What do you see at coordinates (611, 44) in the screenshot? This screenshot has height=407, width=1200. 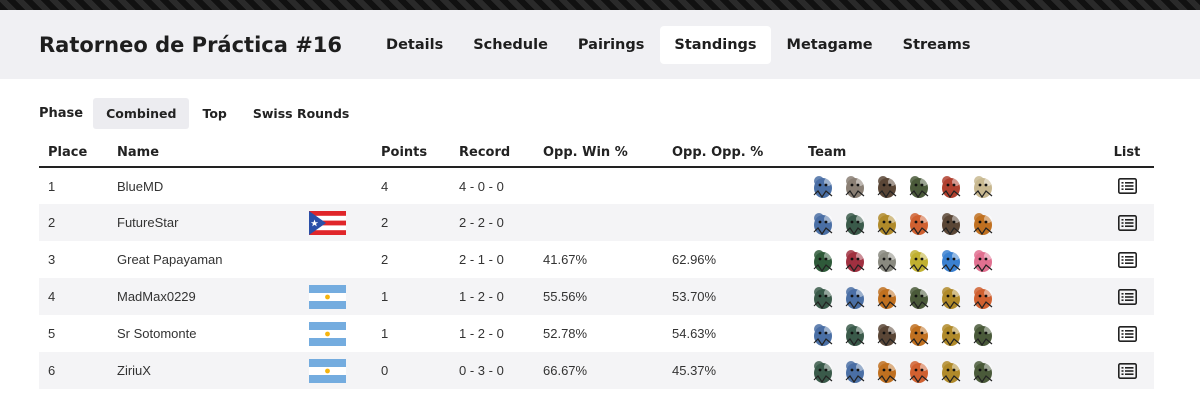 I see `tab-pairings: Pairings` at bounding box center [611, 44].